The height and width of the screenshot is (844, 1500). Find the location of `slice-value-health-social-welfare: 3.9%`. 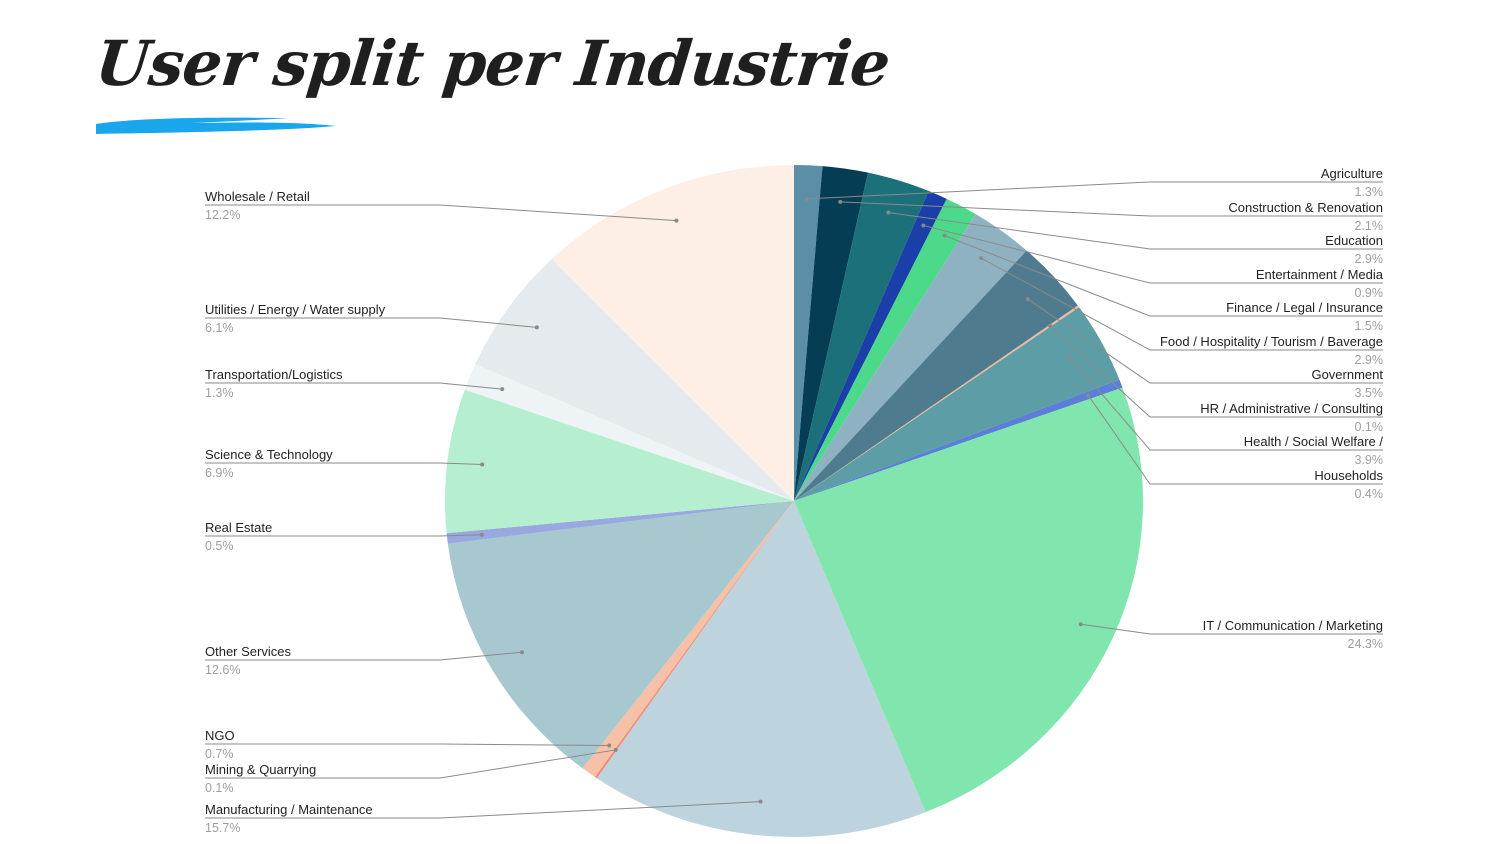

slice-value-health-social-welfare: 3.9% is located at coordinates (1369, 460).